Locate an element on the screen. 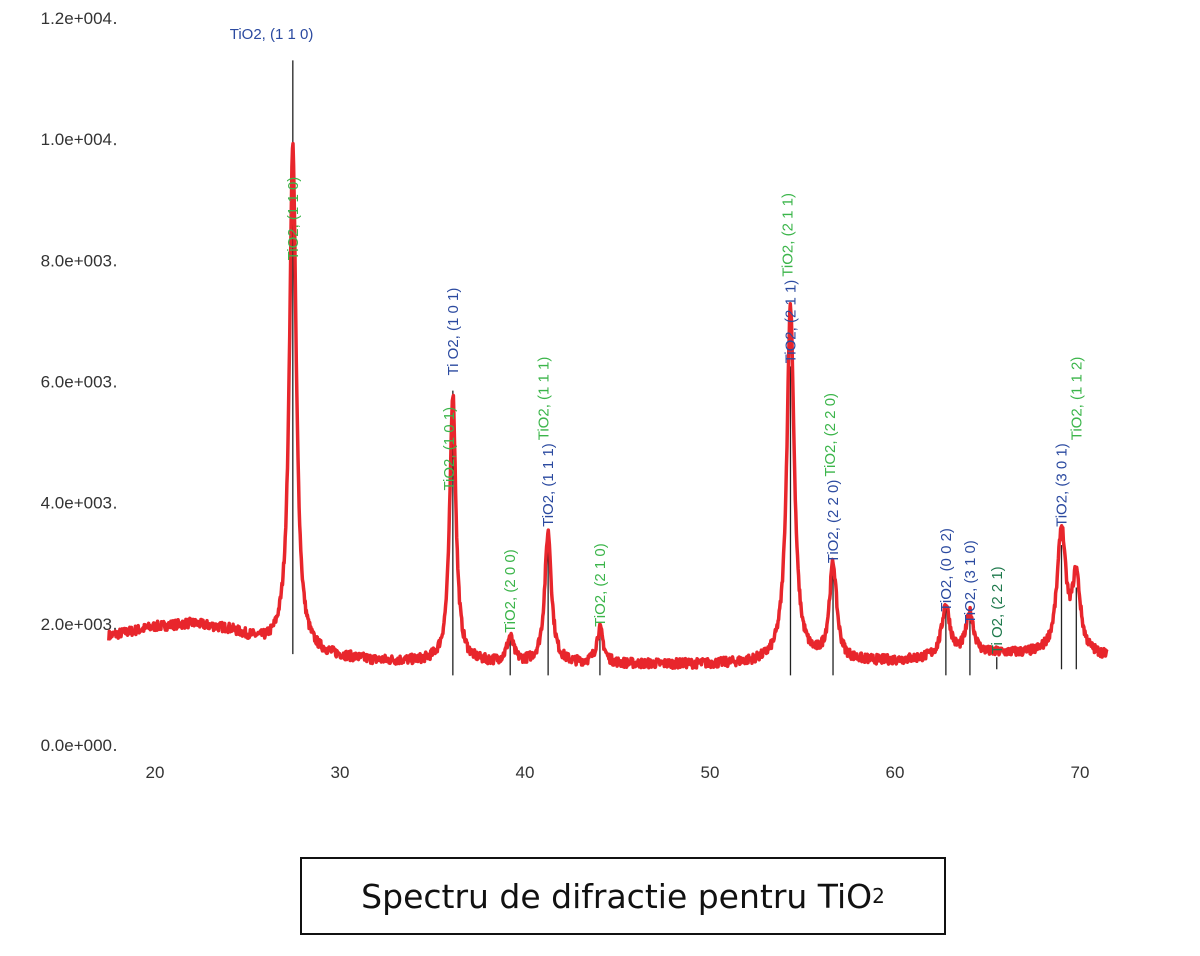  peak-label: TiO2, (3 0 1) is located at coordinates (1062, 485).